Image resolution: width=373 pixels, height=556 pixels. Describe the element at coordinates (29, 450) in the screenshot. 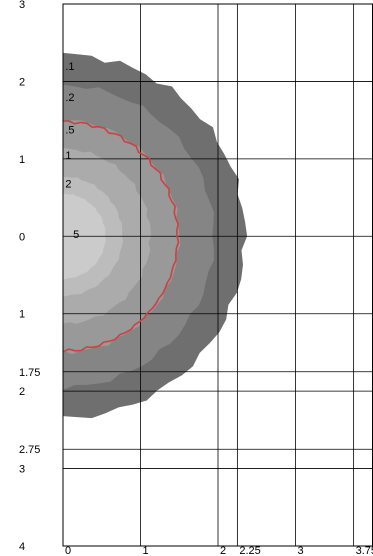

I see `y-tick-label: 2.75` at that location.